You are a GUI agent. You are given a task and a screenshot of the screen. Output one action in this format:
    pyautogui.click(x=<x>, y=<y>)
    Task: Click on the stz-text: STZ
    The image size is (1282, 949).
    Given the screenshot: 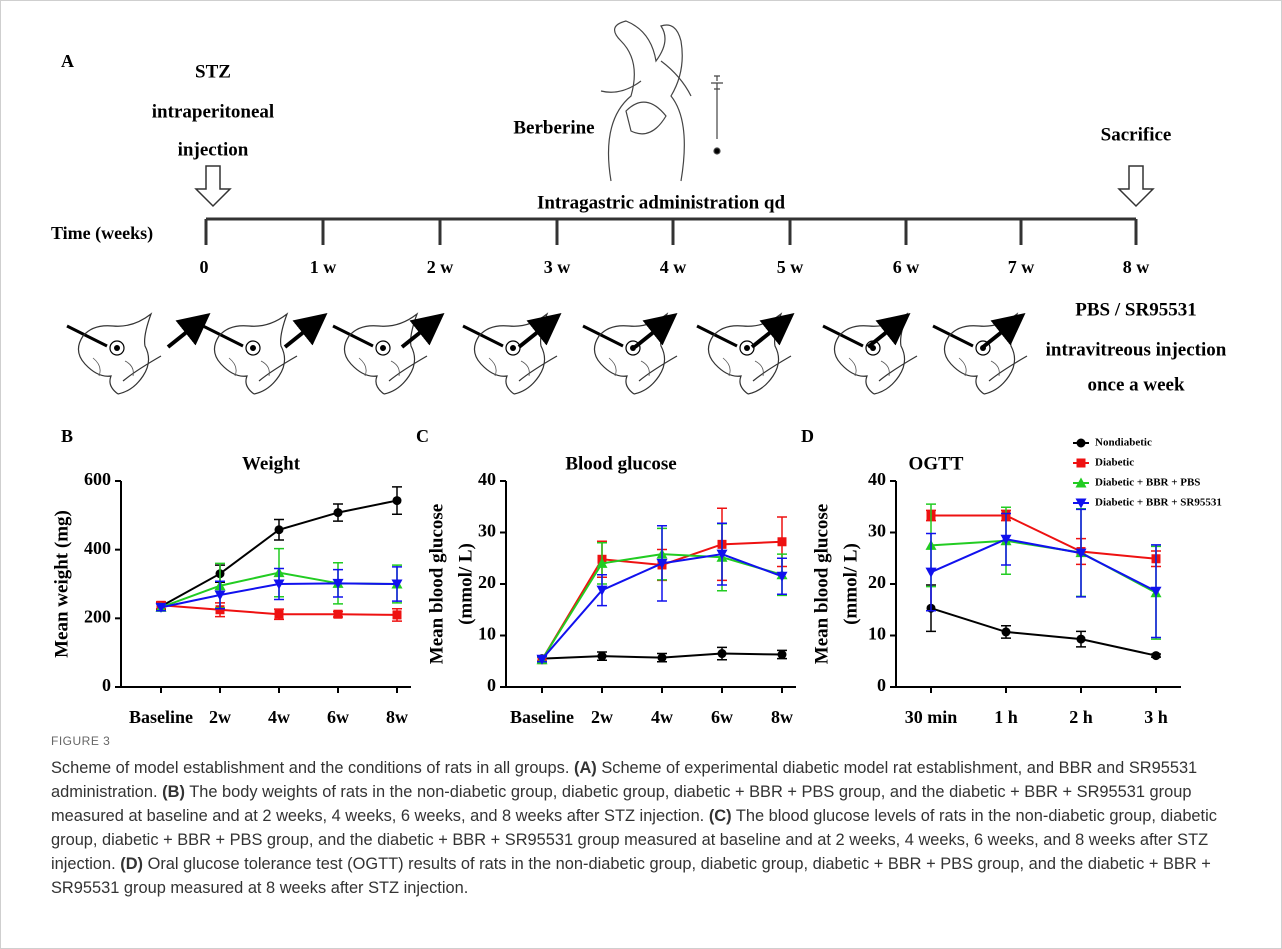 What is the action you would take?
    pyautogui.click(x=213, y=71)
    